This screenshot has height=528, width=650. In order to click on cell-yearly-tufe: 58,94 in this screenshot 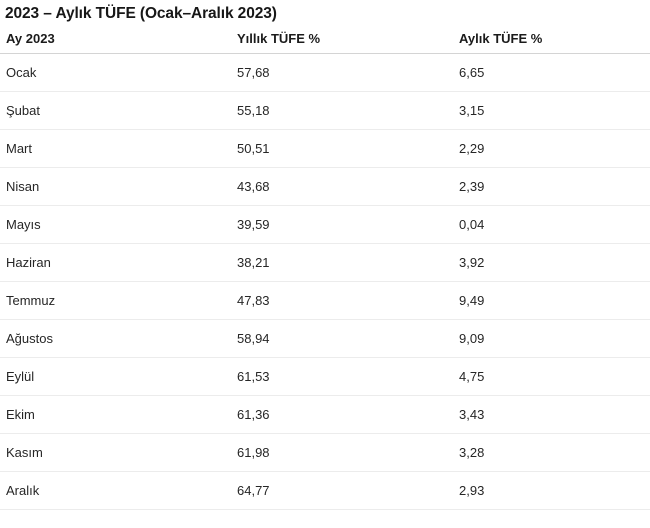, I will do `click(342, 338)`.